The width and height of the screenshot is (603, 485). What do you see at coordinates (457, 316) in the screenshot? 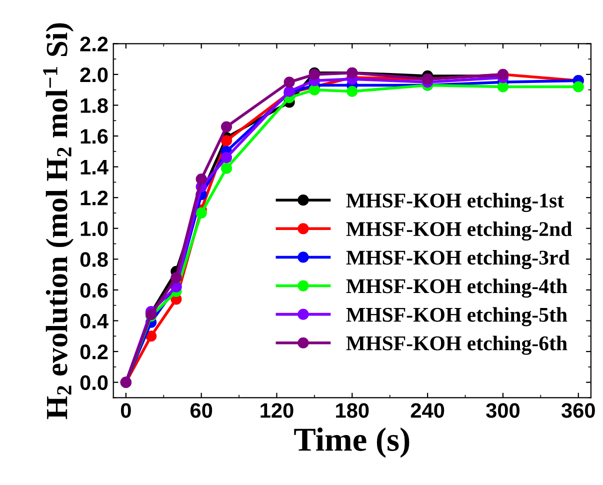
I see `legend-label: MHSF-KOH etching-5th` at bounding box center [457, 316].